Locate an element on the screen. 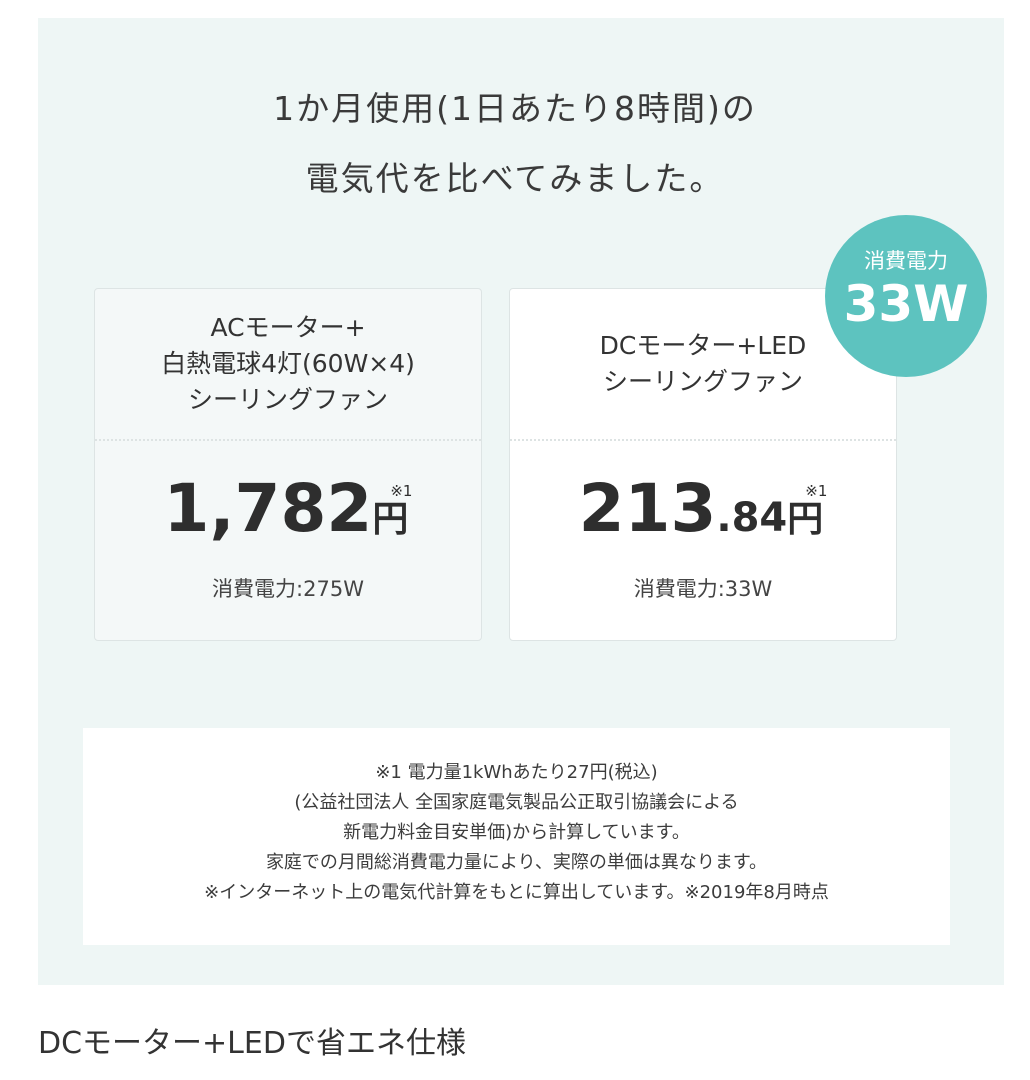  heading-line: DCモーター+LED is located at coordinates (703, 345).